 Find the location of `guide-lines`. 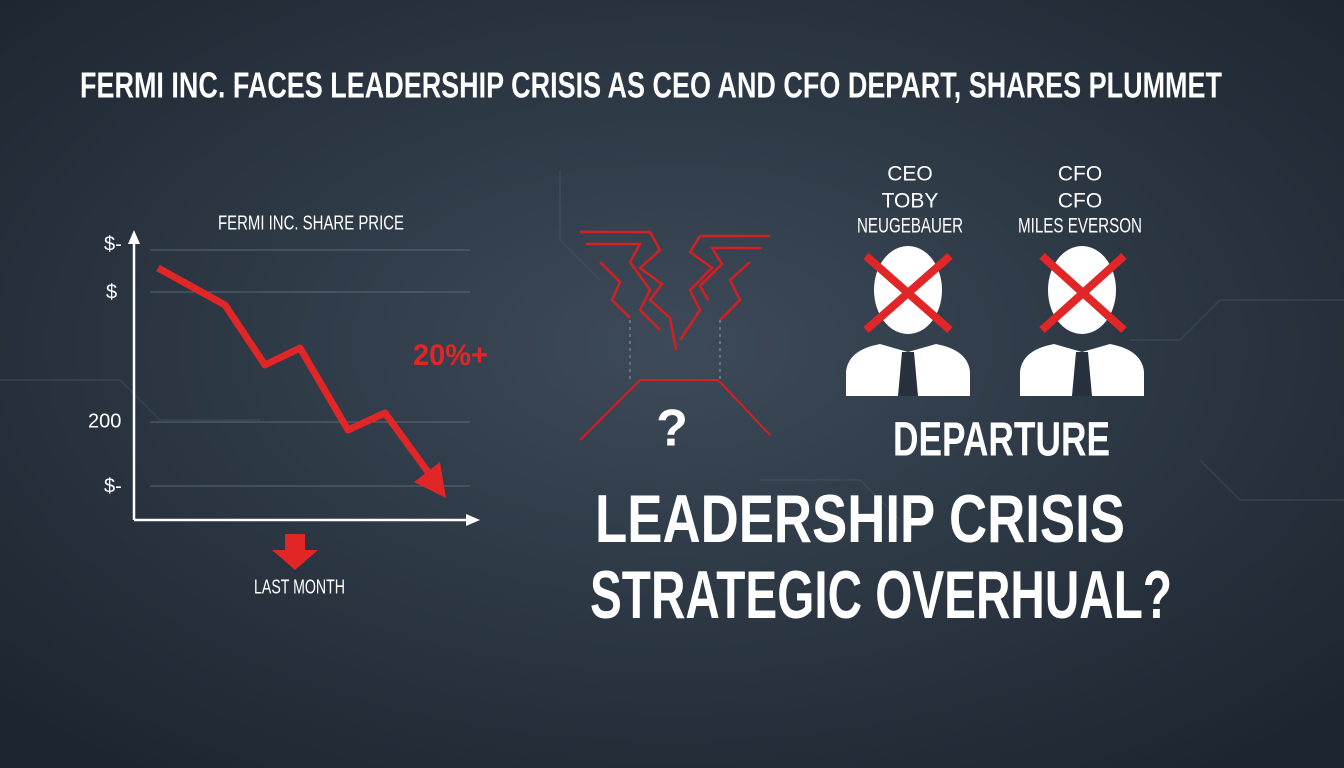

guide-lines is located at coordinates (675, 350).